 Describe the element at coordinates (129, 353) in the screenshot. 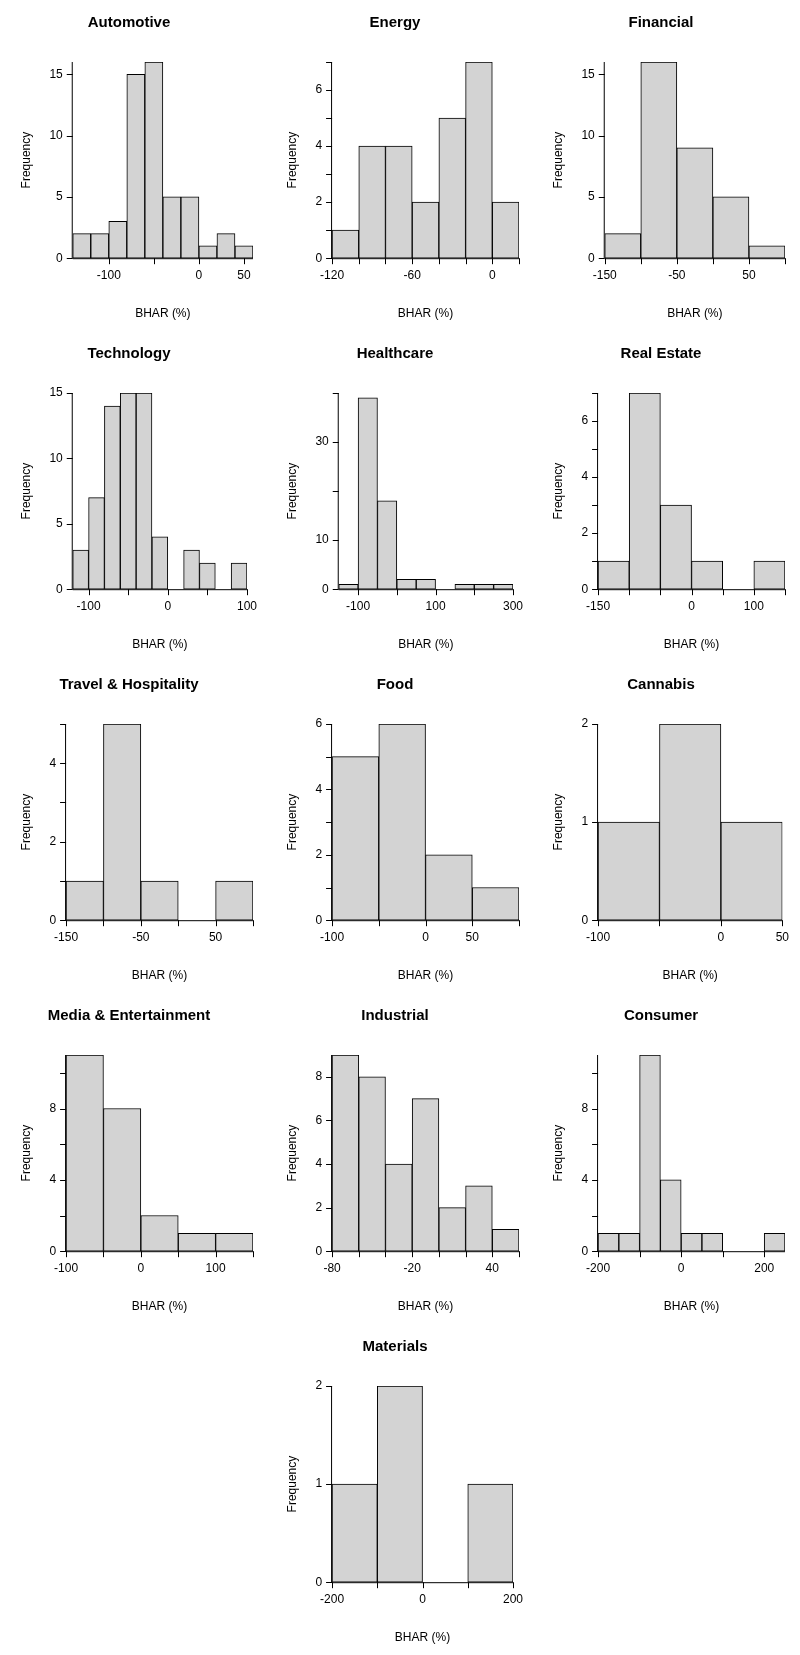

I see `chart-title: Technology` at that location.